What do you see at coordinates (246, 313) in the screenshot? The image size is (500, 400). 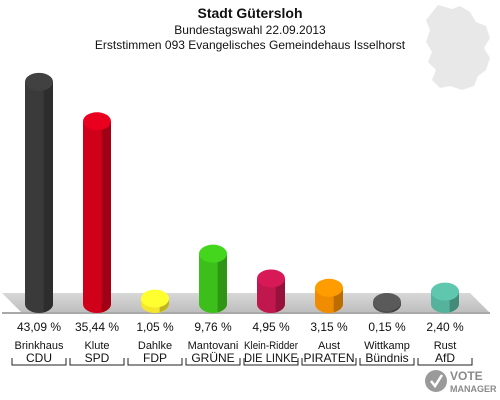 I see `chart-floor-edge` at bounding box center [246, 313].